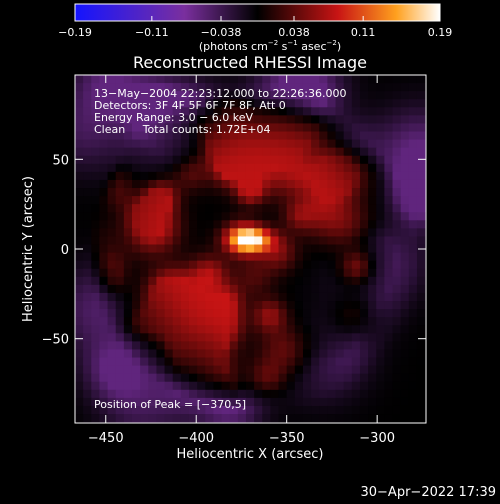 Image resolution: width=500 pixels, height=504 pixels. What do you see at coordinates (152, 32) in the screenshot?
I see `colorbar-tick-label: −0.11` at bounding box center [152, 32].